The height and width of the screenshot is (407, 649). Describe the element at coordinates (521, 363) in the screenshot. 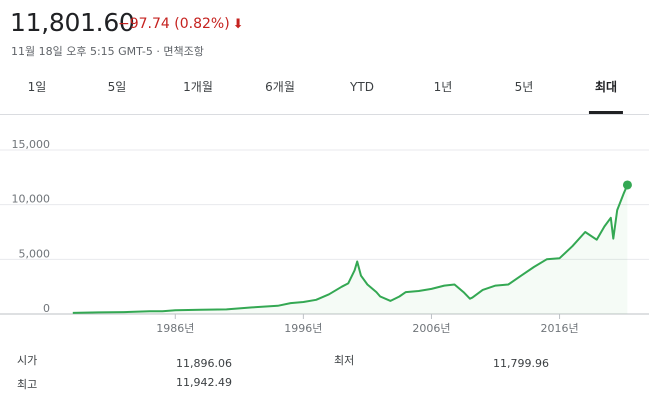

I see `low-value: 11,799.96` at that location.